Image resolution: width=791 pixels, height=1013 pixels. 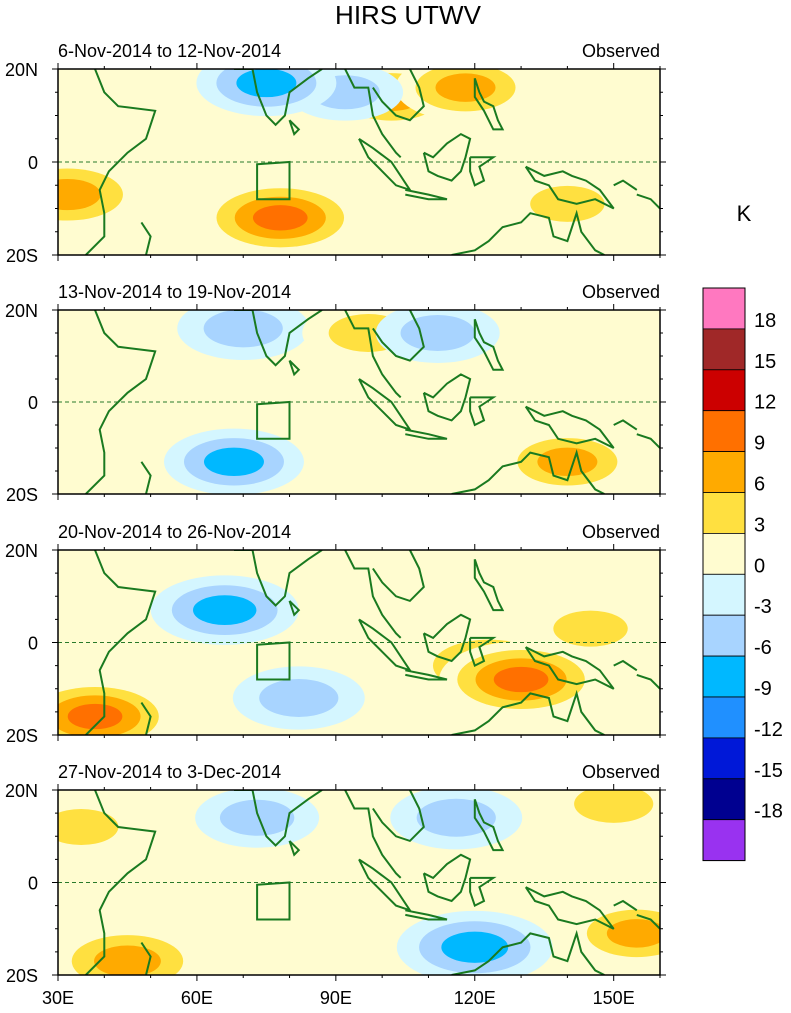 I want to click on colorbar-label: -18, so click(x=768, y=812).